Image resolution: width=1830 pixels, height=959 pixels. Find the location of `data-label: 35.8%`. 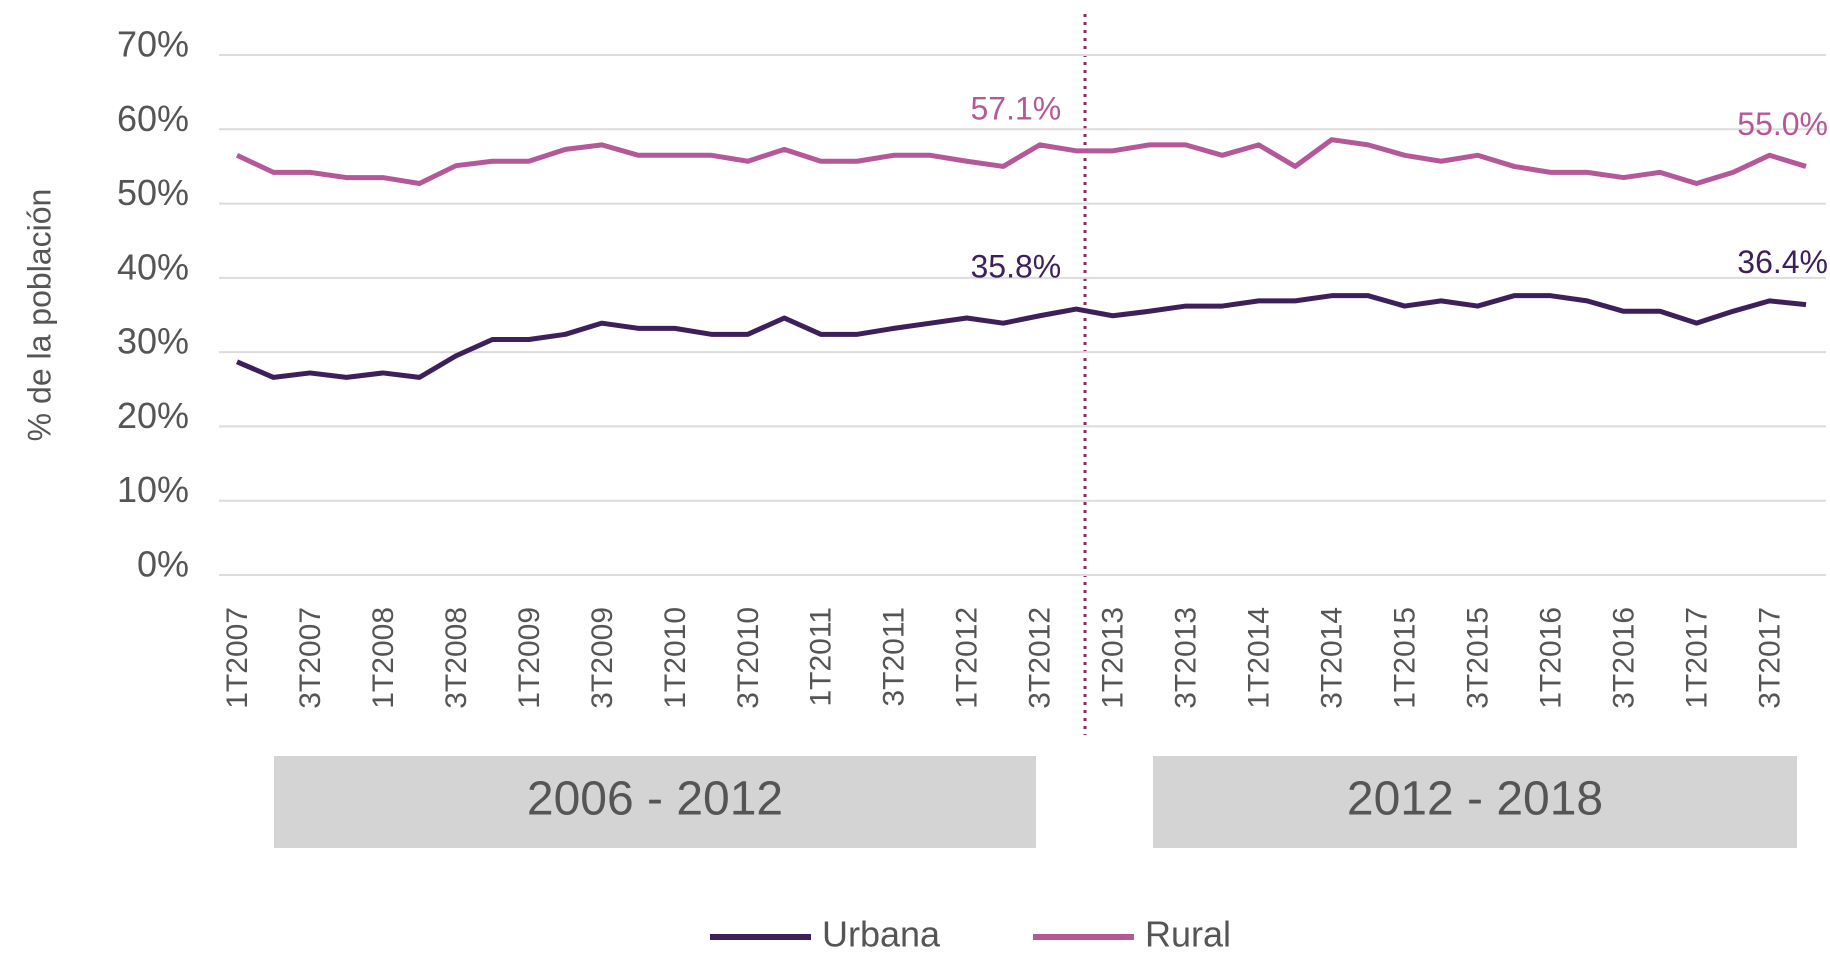

data-label: 35.8% is located at coordinates (1015, 267).